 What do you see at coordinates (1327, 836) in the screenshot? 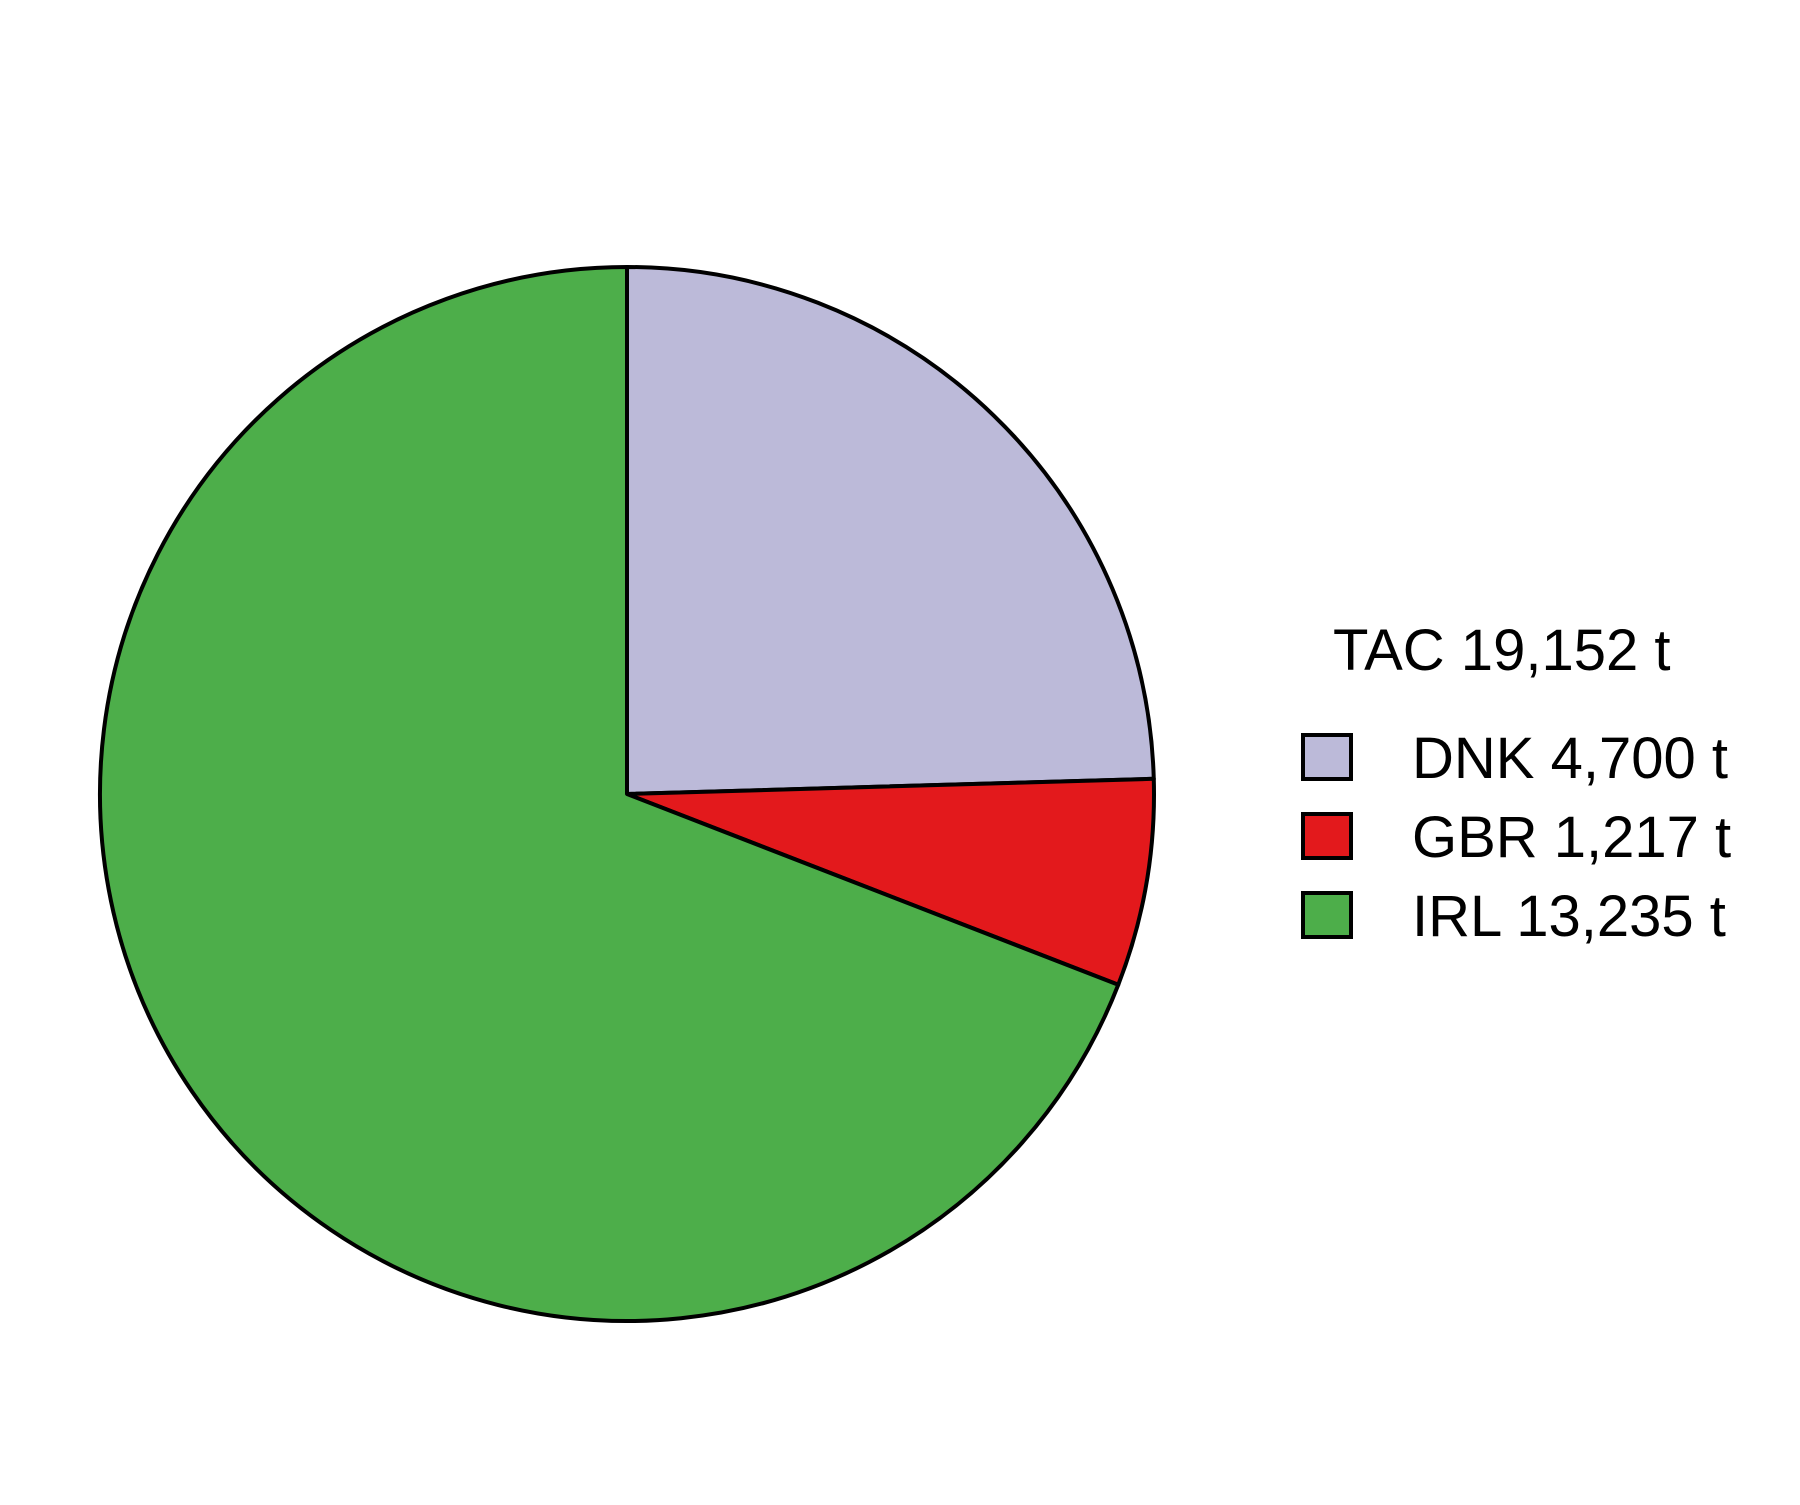
I see `legend-swatch-gbr` at bounding box center [1327, 836].